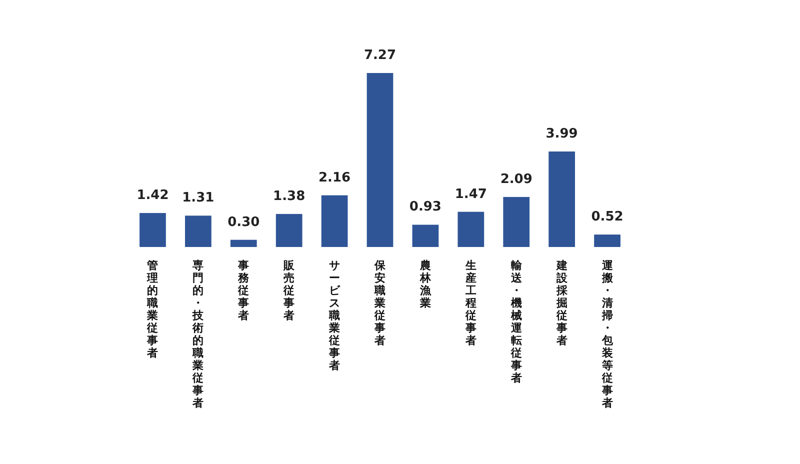  Describe the element at coordinates (289, 196) in the screenshot. I see `data-label: 1.38` at that location.